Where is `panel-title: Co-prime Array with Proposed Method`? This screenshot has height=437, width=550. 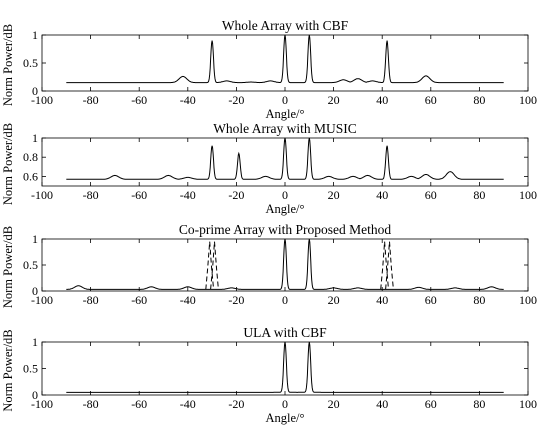 panel-title: Co-prime Array with Proposed Method is located at coordinates (285, 229).